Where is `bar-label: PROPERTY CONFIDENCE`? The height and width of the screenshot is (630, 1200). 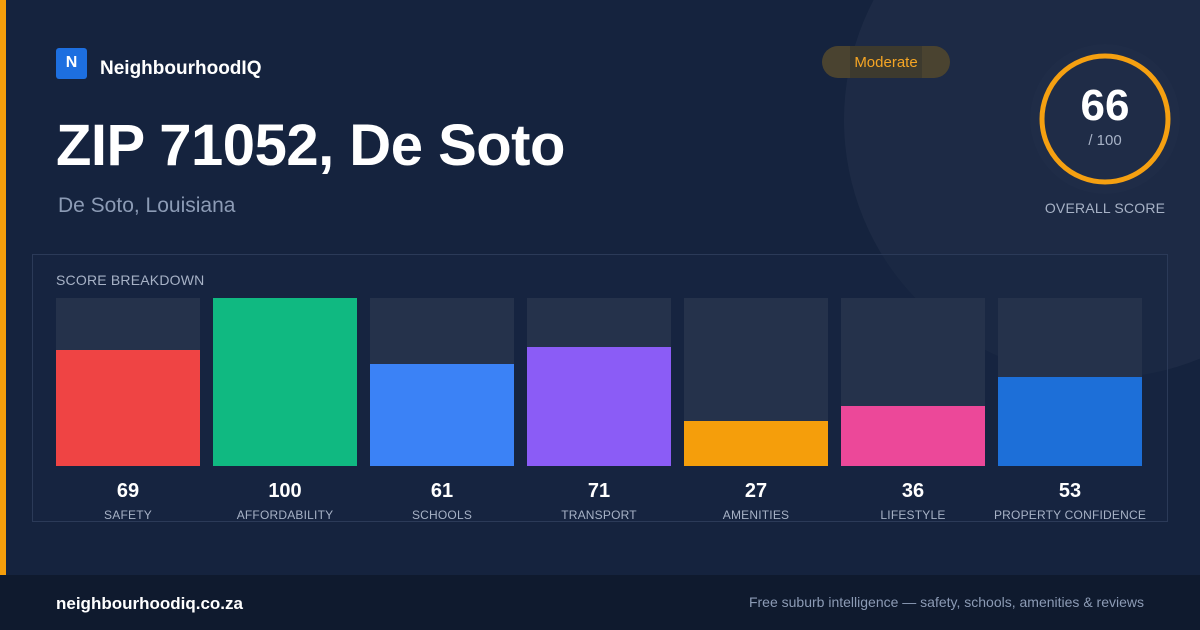
bar-label: PROPERTY CONFIDENCE is located at coordinates (1070, 515).